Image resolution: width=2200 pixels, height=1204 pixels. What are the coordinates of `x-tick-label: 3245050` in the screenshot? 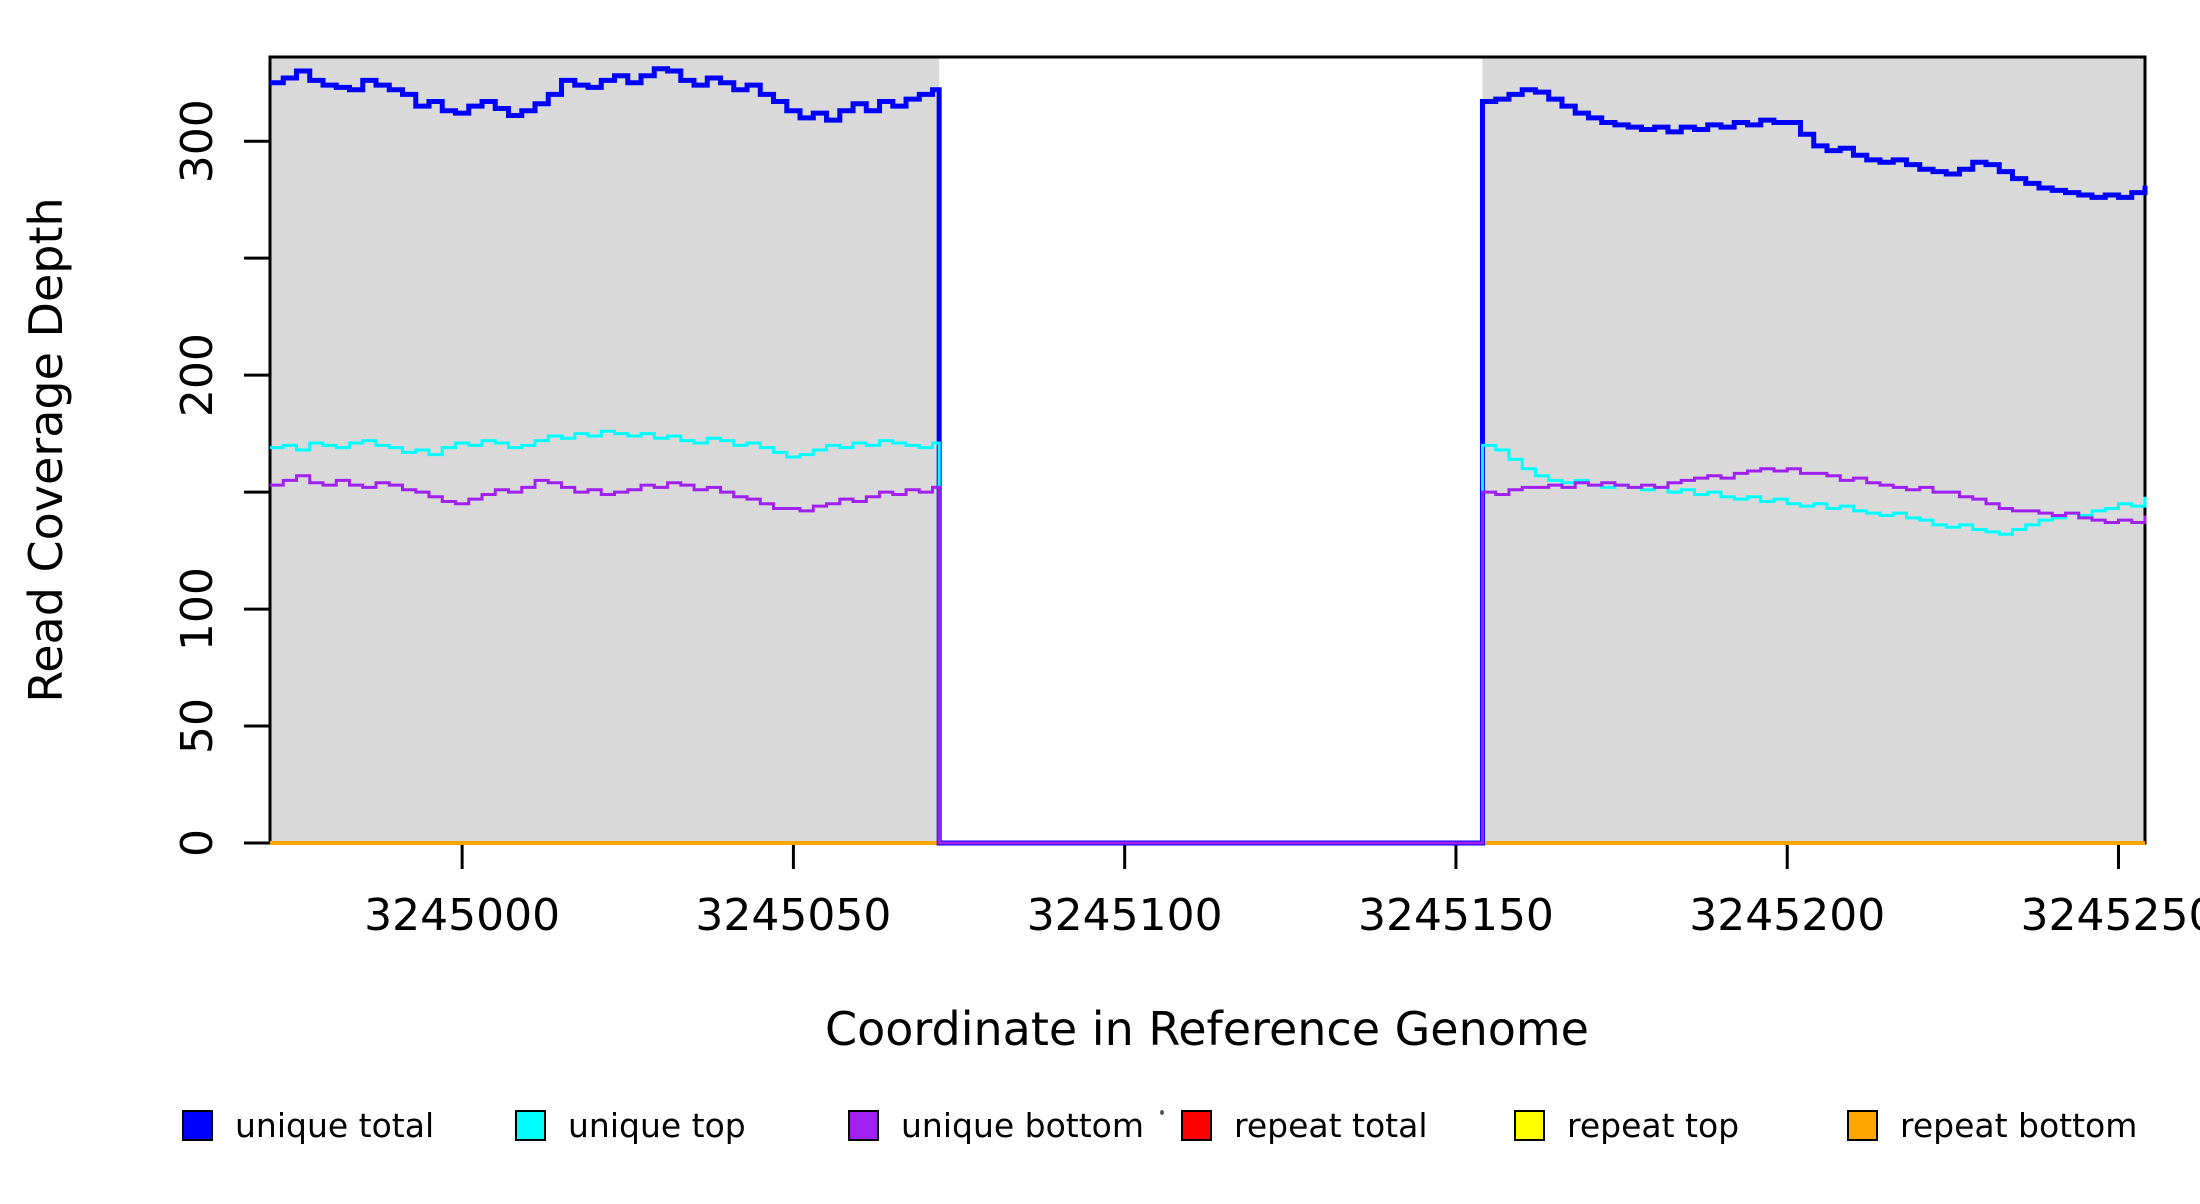 It's located at (793, 915).